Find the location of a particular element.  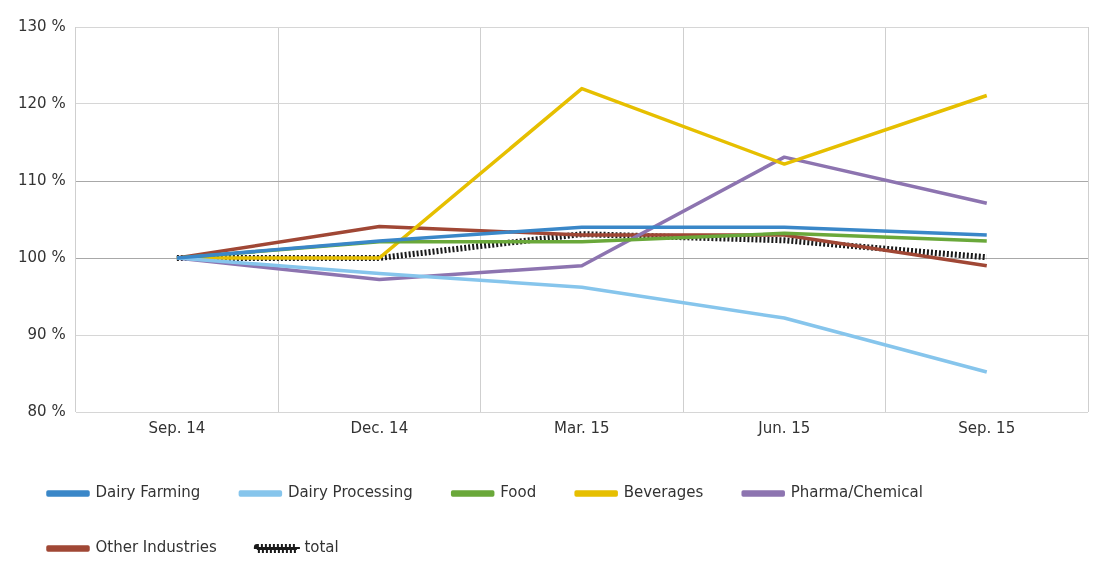

legend-label: Dairy Farming is located at coordinates (148, 492).